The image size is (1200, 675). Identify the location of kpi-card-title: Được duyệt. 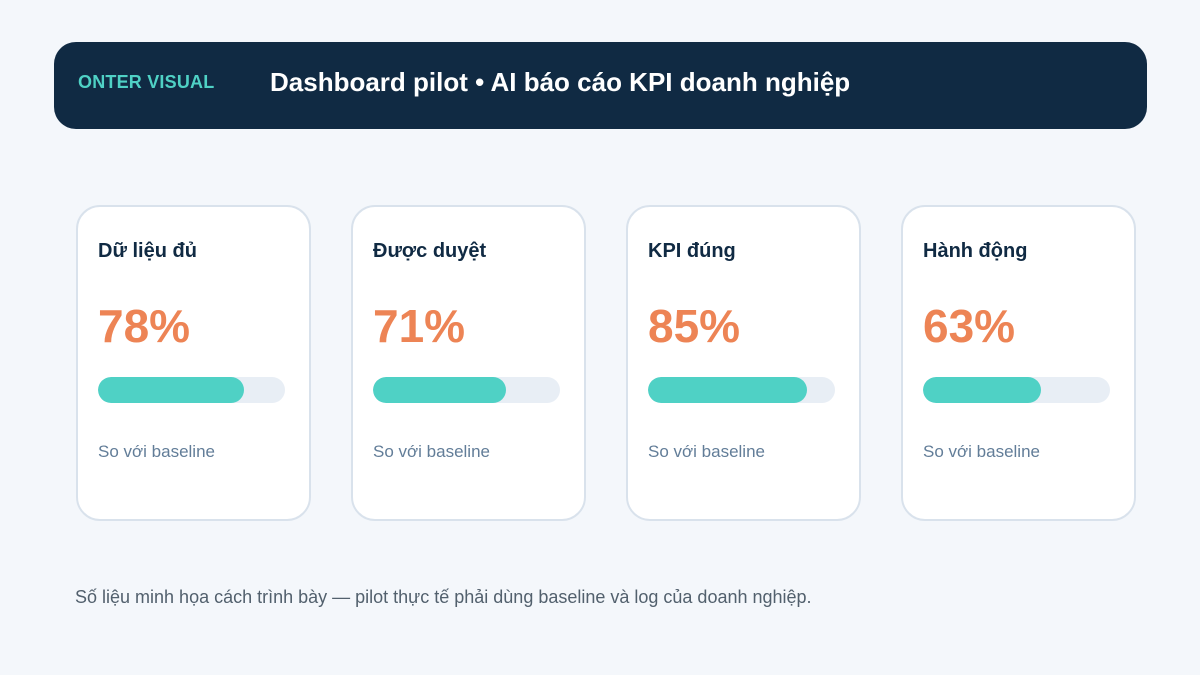
(430, 251).